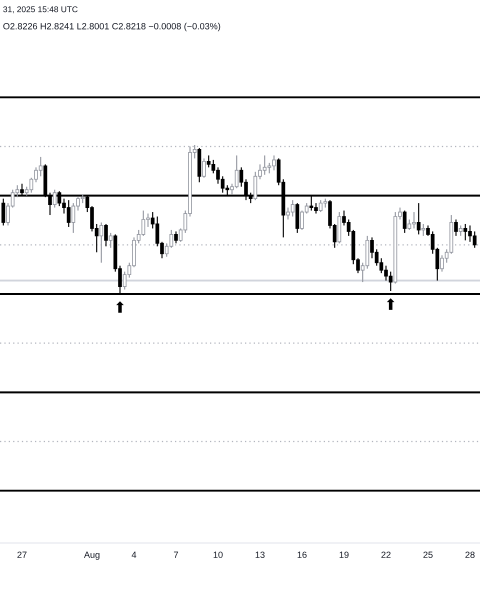 This screenshot has width=480, height=600. I want to click on x-tick-label: Aug, so click(92, 556).